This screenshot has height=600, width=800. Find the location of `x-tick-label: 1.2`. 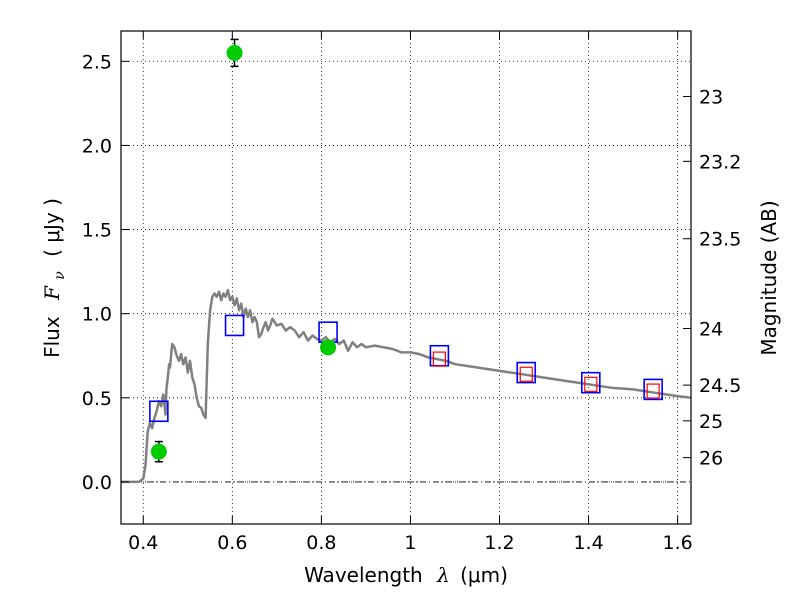

x-tick-label: 1.2 is located at coordinates (499, 543).